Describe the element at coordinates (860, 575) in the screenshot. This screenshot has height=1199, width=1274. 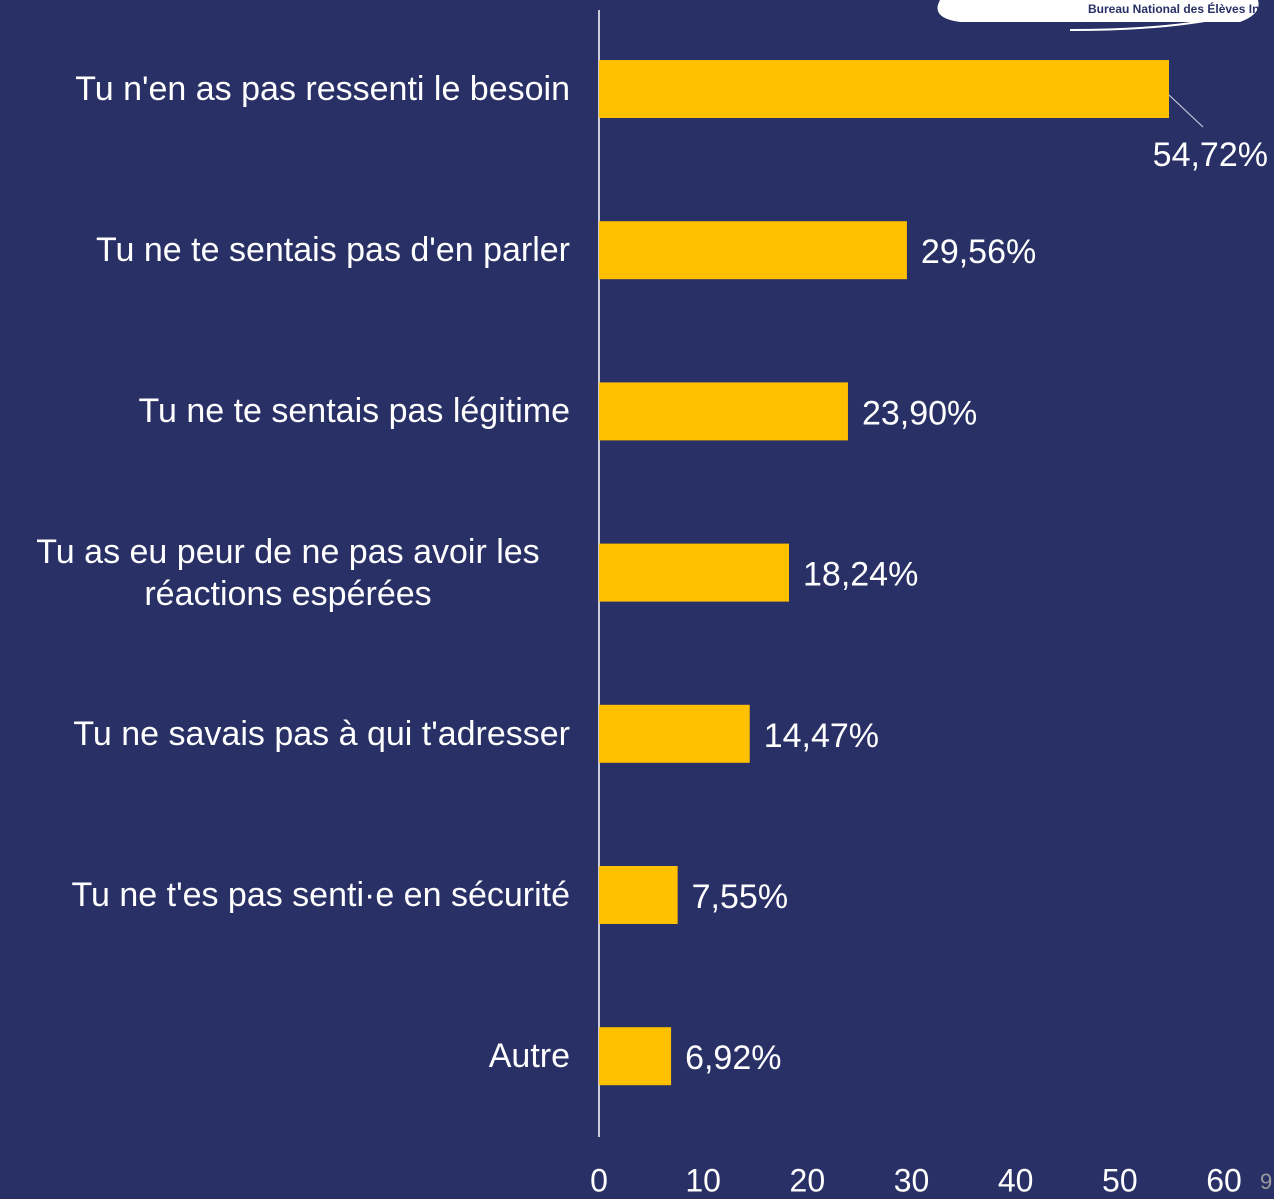
I see `value-label: 18,24%` at that location.